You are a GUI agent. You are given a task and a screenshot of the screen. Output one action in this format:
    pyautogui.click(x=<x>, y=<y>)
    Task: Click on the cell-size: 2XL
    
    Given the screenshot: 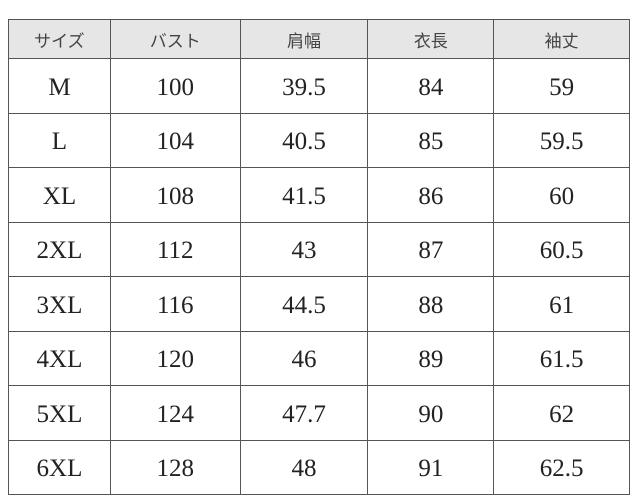 What is the action you would take?
    pyautogui.click(x=59, y=249)
    